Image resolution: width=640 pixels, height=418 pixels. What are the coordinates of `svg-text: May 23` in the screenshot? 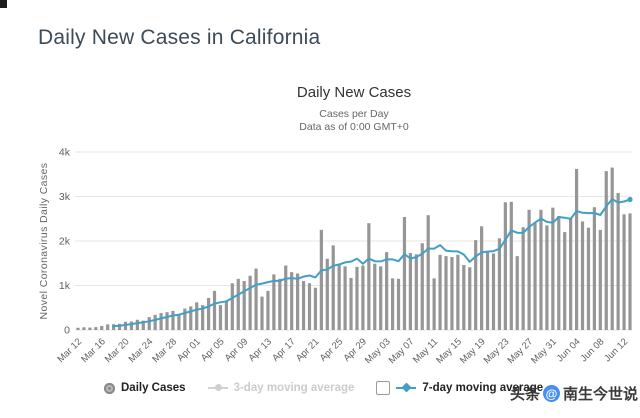 It's located at (497, 351).